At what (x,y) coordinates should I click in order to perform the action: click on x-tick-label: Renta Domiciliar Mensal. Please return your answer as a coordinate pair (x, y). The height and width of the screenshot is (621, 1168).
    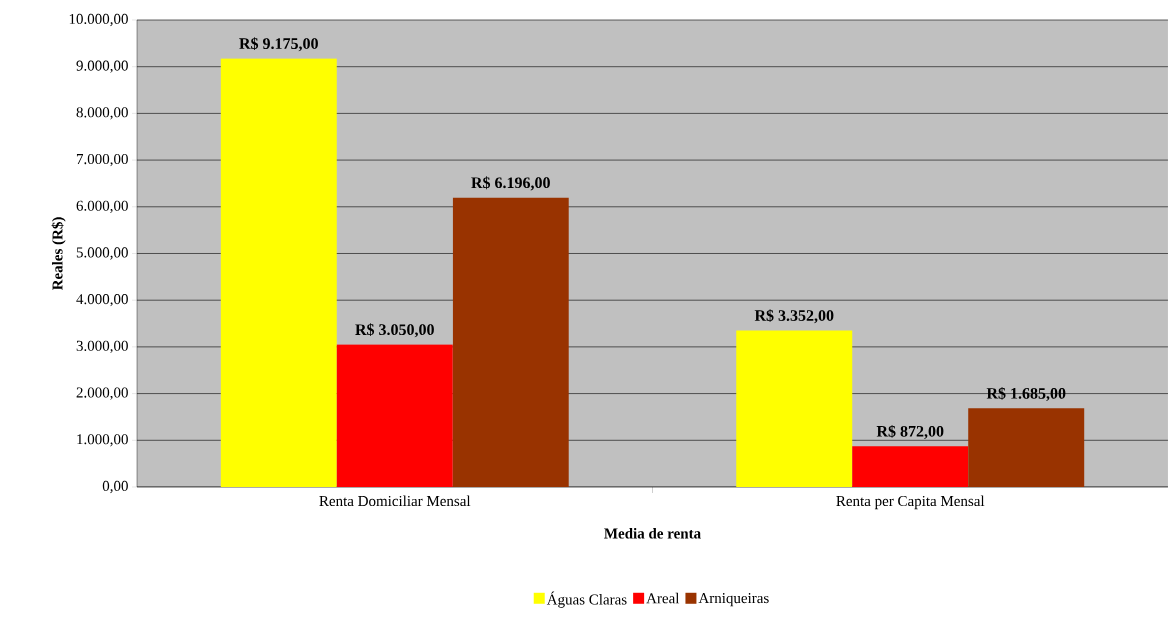
    Looking at the image, I should click on (395, 501).